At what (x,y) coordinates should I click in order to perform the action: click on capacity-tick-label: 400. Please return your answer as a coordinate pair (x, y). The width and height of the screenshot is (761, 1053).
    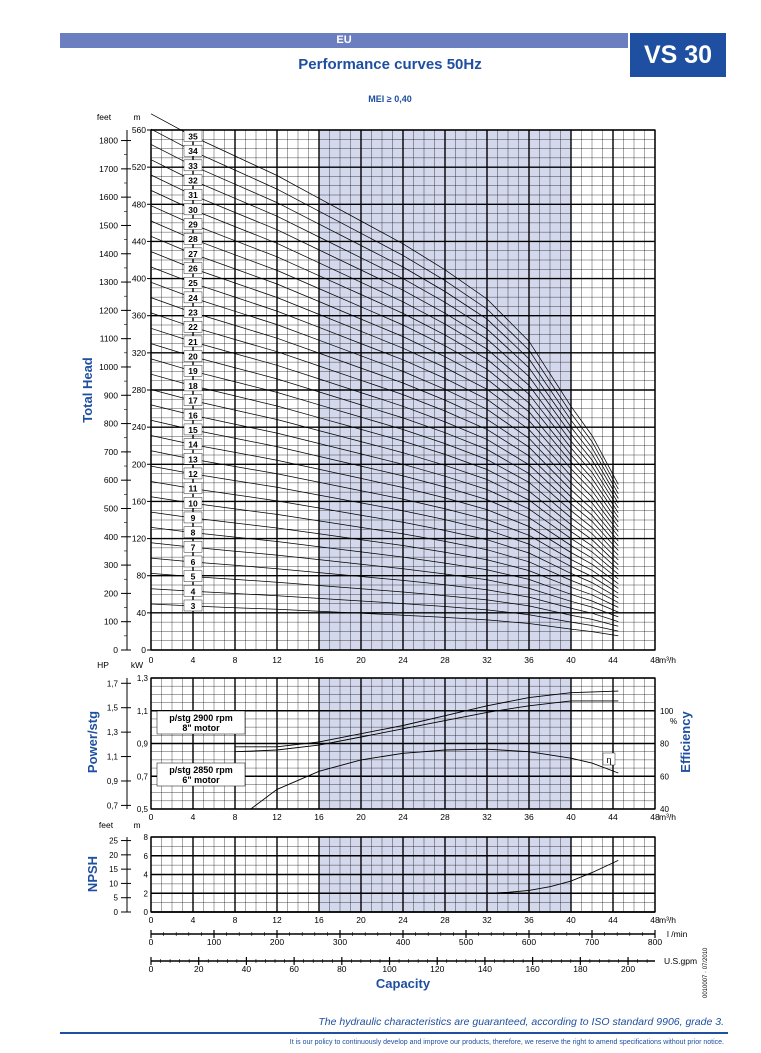
    Looking at the image, I should click on (403, 942).